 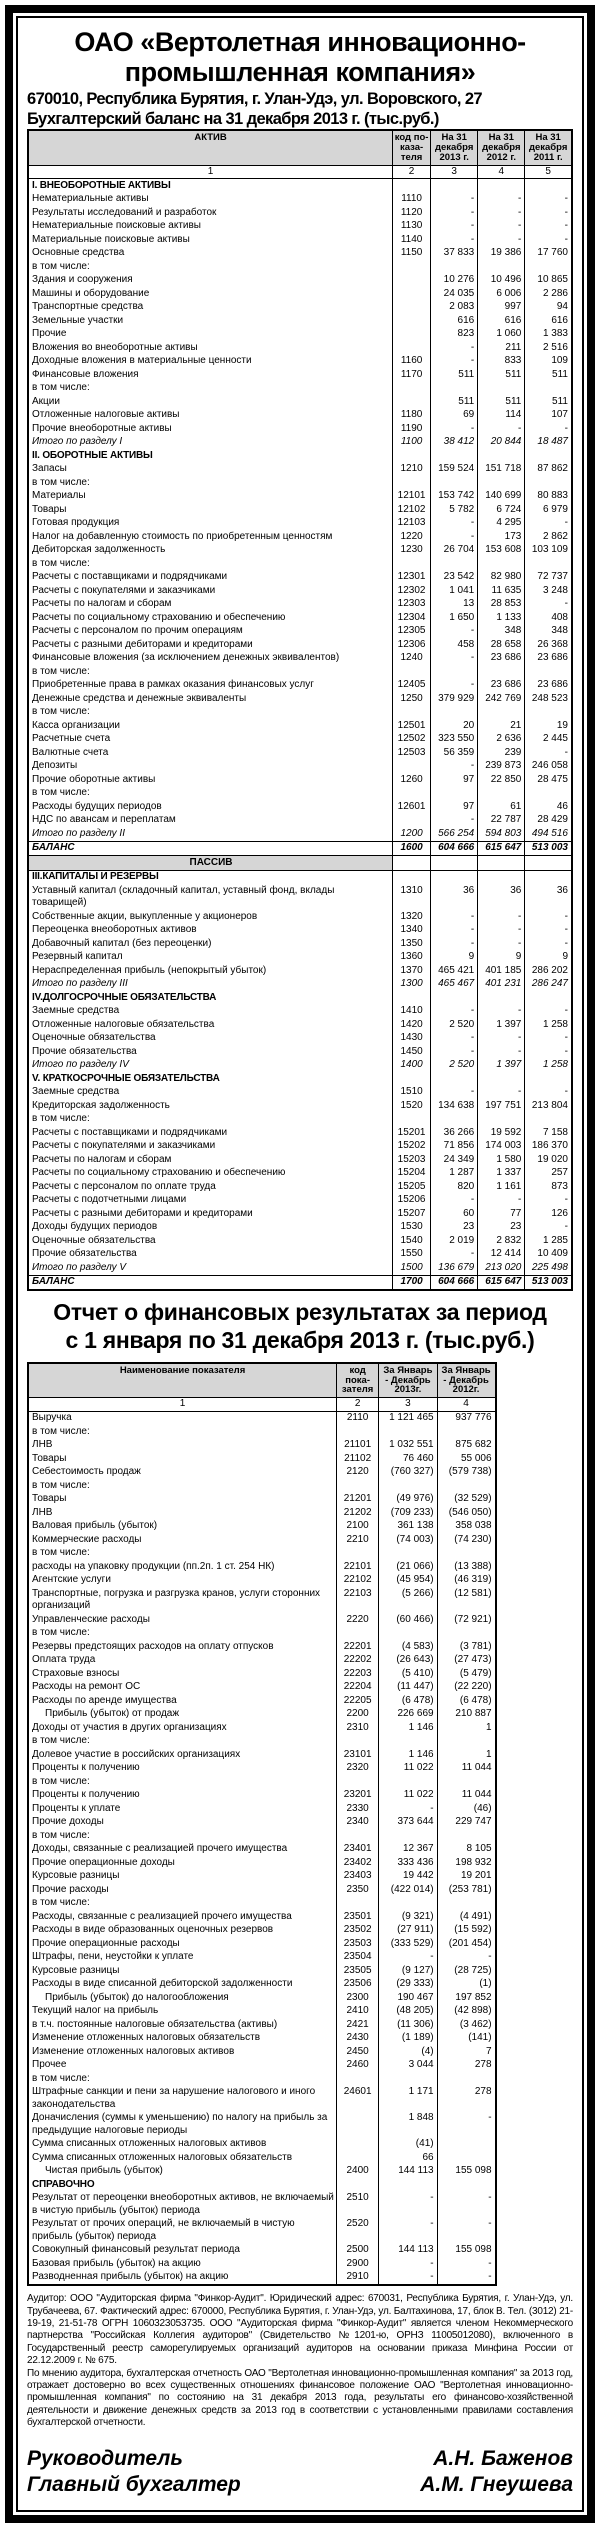 I want to click on row-value-cell: 10 409, so click(x=548, y=1254).